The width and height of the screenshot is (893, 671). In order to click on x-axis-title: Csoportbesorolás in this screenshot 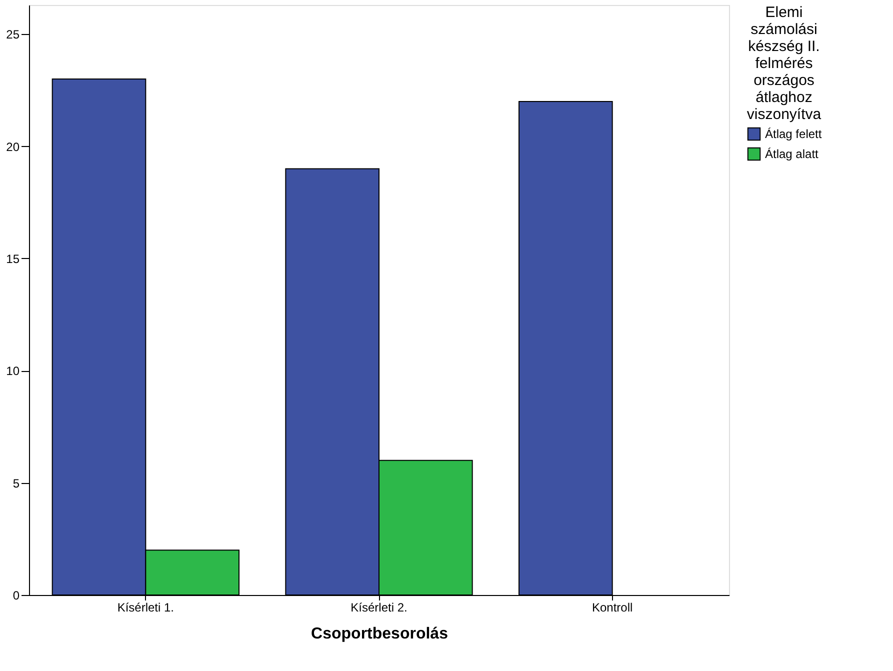, I will do `click(379, 634)`.